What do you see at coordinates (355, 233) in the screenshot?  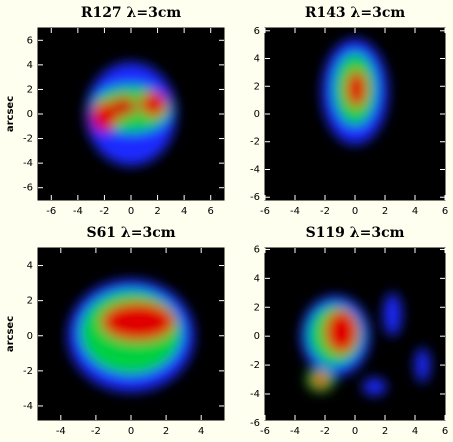 I see `panel-title: S119 λ=3cm` at bounding box center [355, 233].